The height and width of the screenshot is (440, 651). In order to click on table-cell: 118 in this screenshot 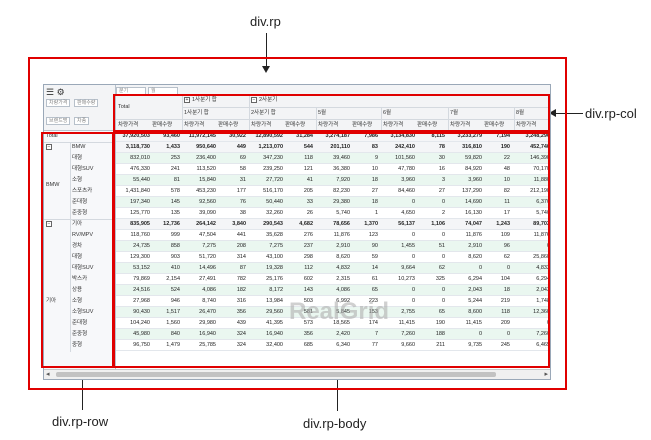, I will do `click(308, 158)`.